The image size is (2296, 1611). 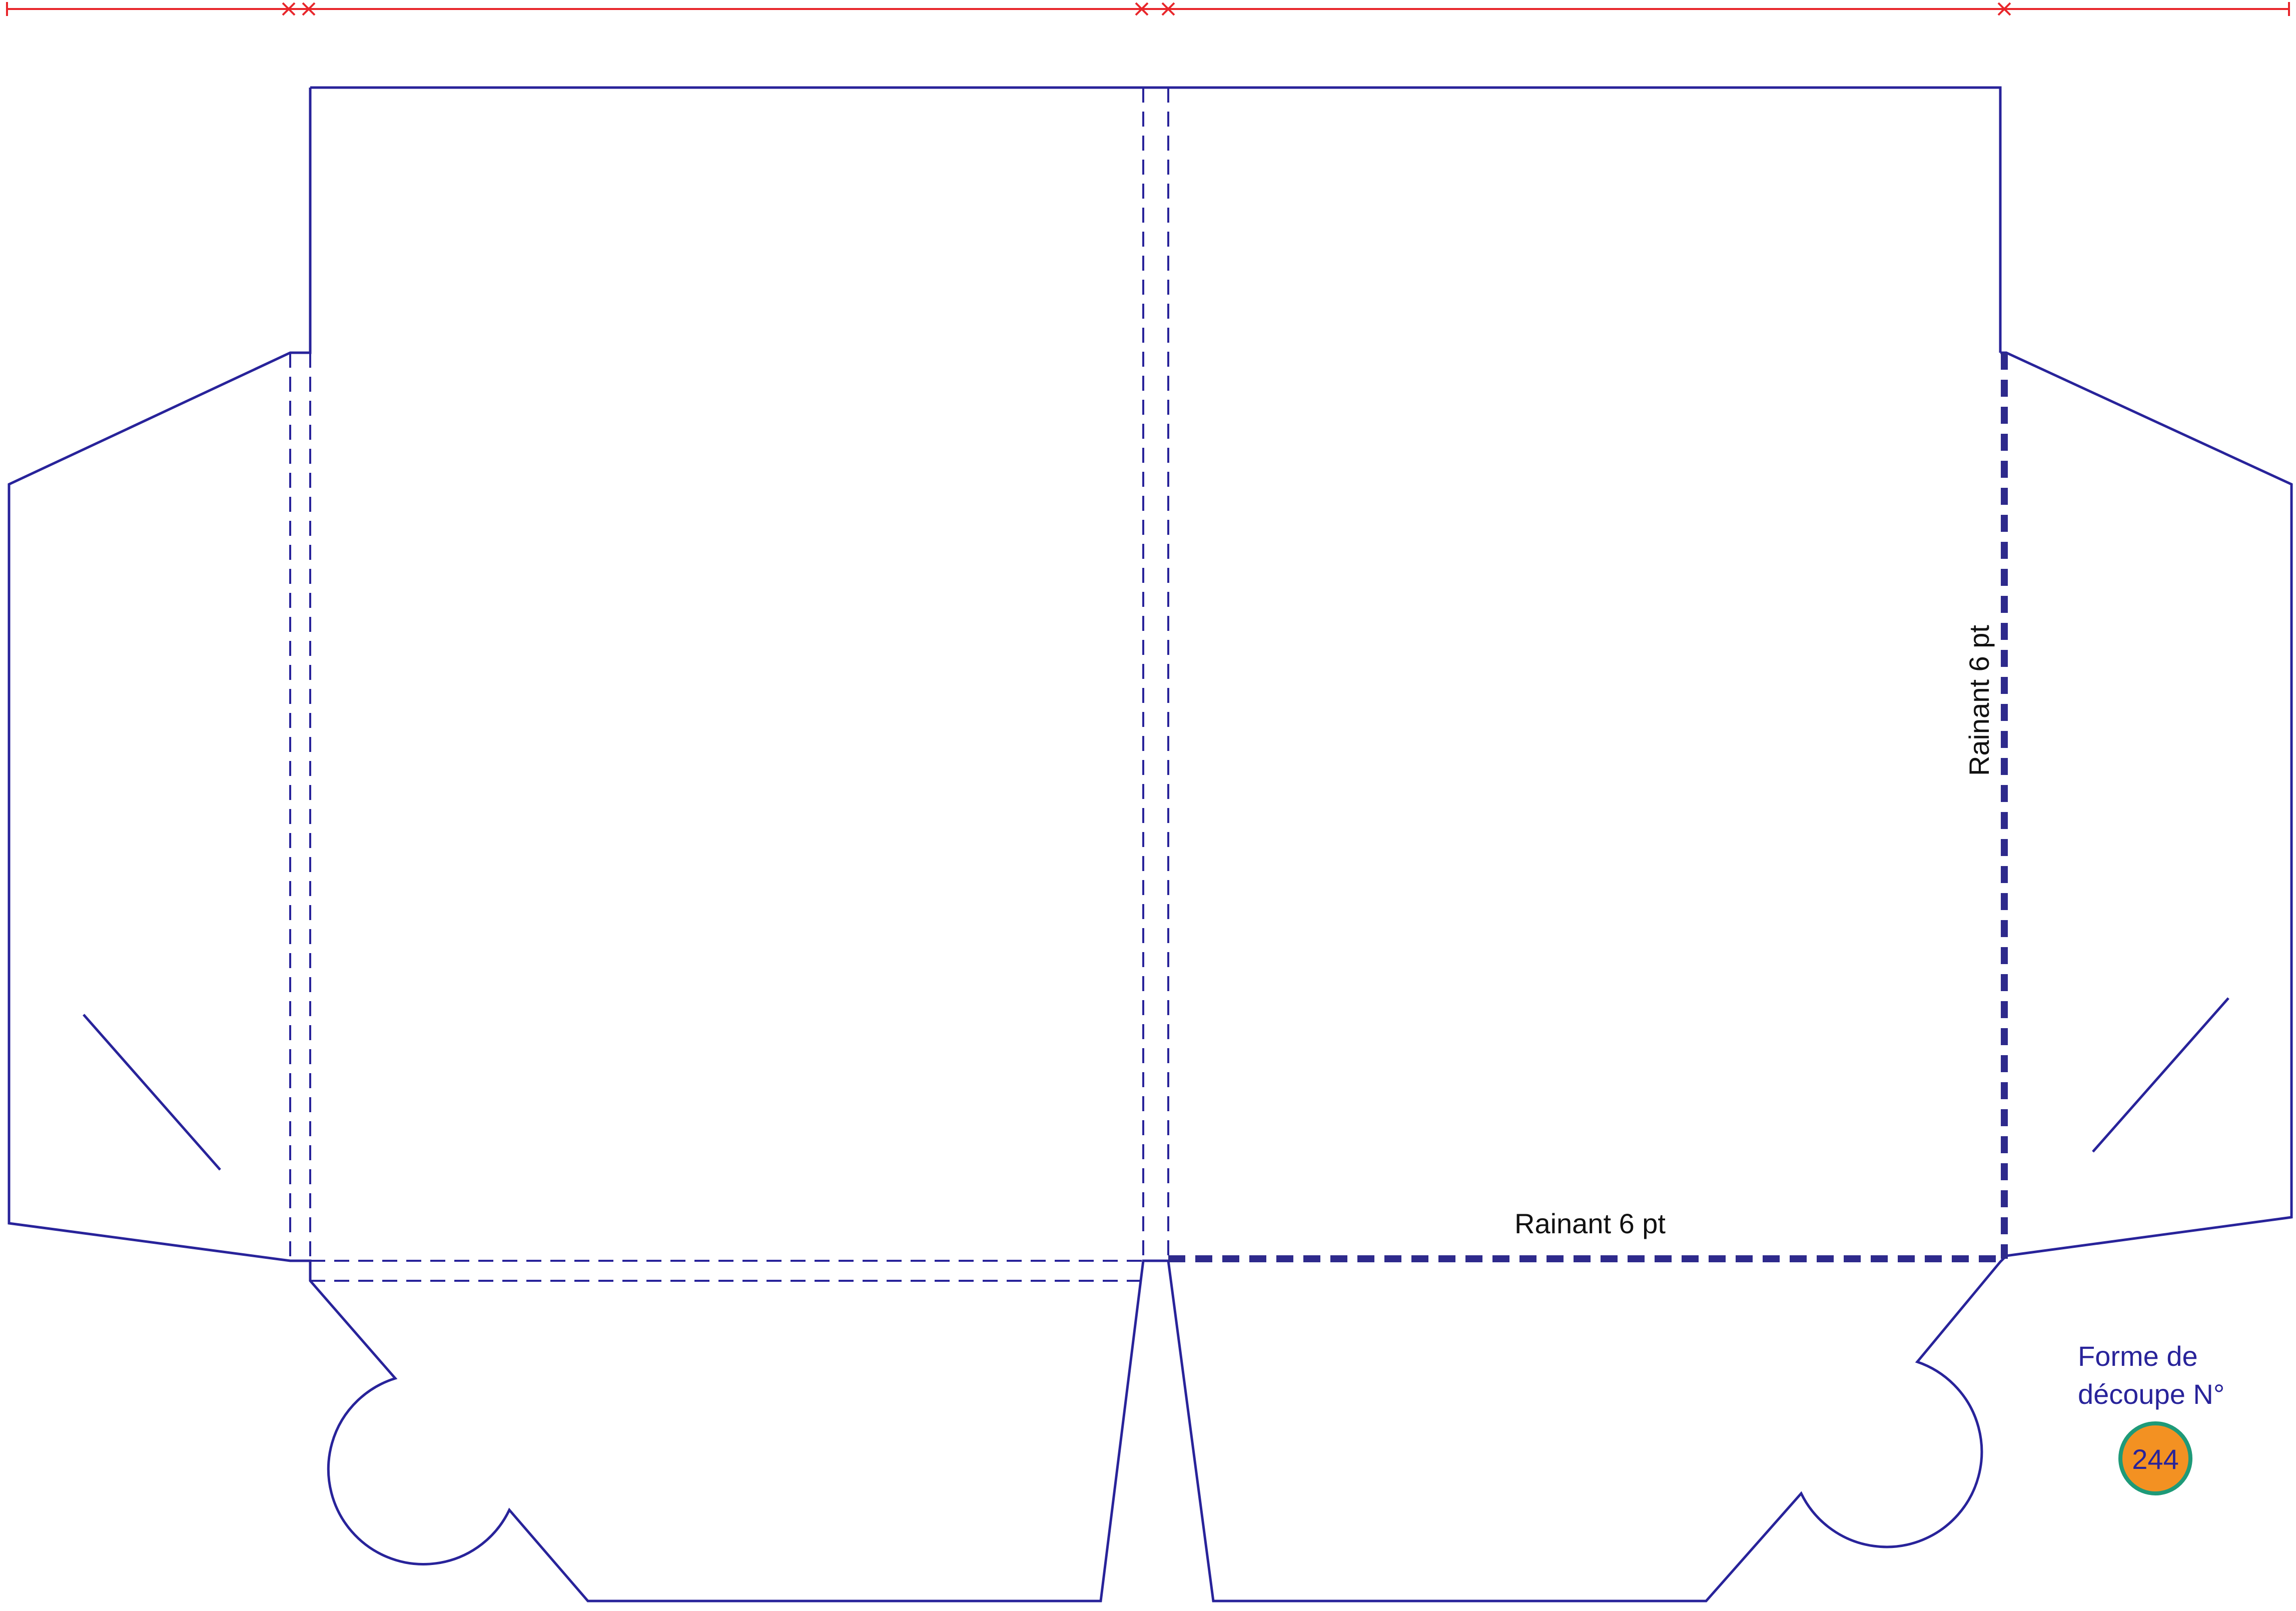 I want to click on crease-label-horizontal: Rainant 6 pt, so click(x=1590, y=1223).